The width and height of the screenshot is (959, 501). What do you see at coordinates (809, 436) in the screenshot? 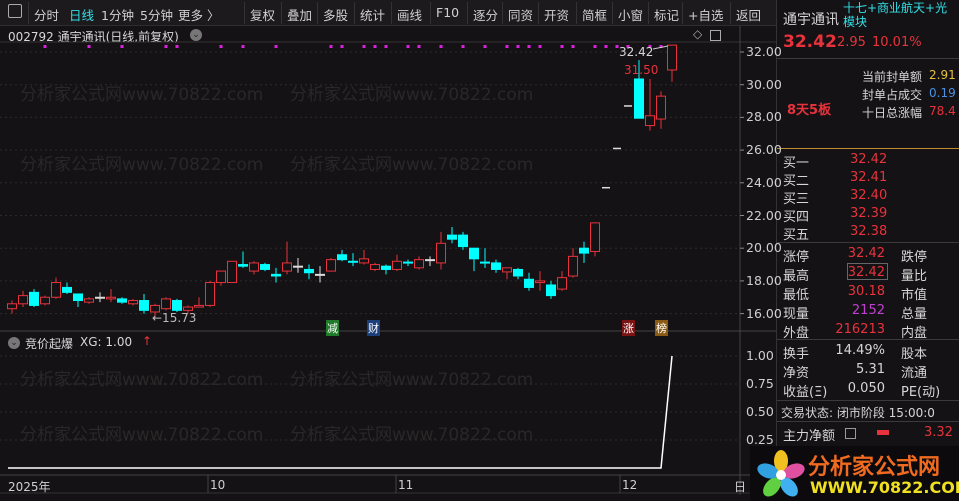
I see `main-net-label: 主力净额` at bounding box center [809, 436].